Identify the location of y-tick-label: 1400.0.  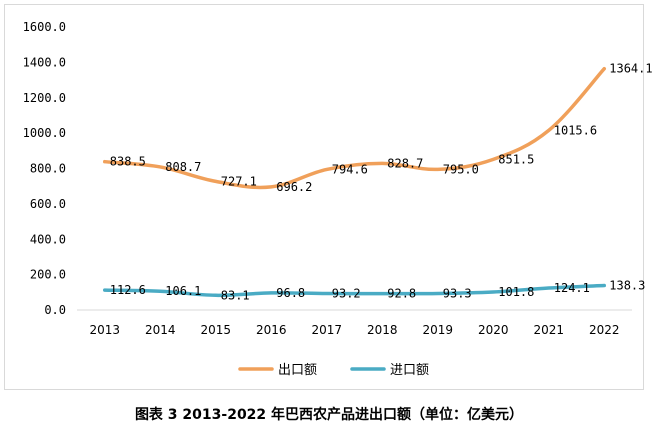
(44, 62).